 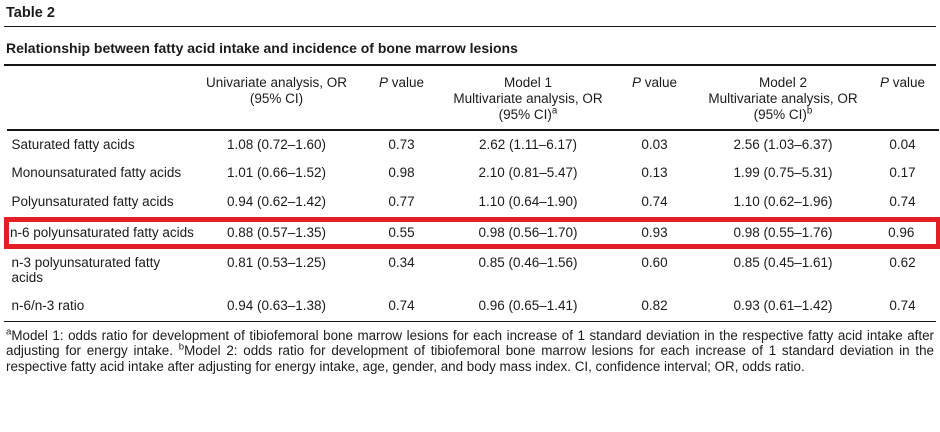 I want to click on cell-pvalue: 0.34, so click(x=401, y=263).